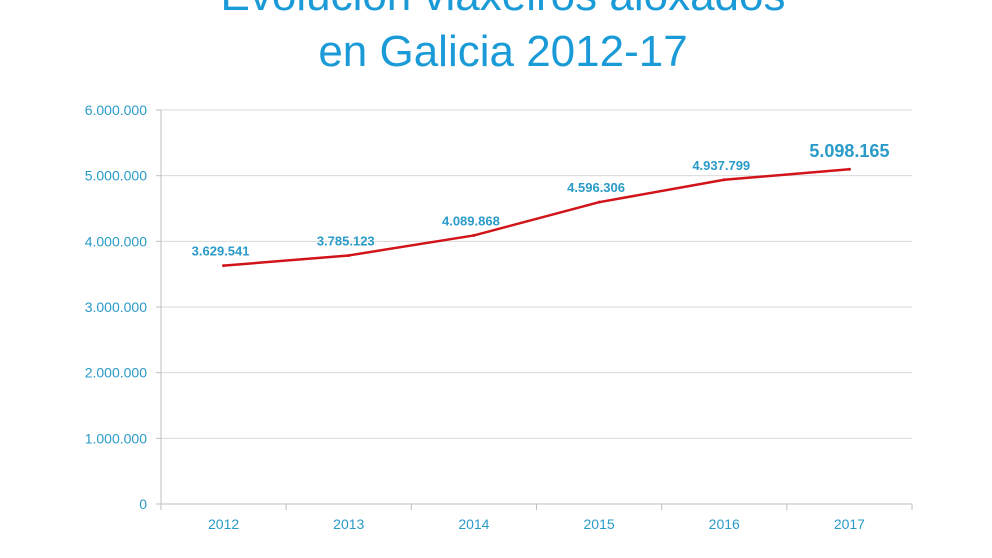 The height and width of the screenshot is (558, 992). I want to click on chart-title-line-1: Evolución viaxeiros aloxados, so click(503, 10).